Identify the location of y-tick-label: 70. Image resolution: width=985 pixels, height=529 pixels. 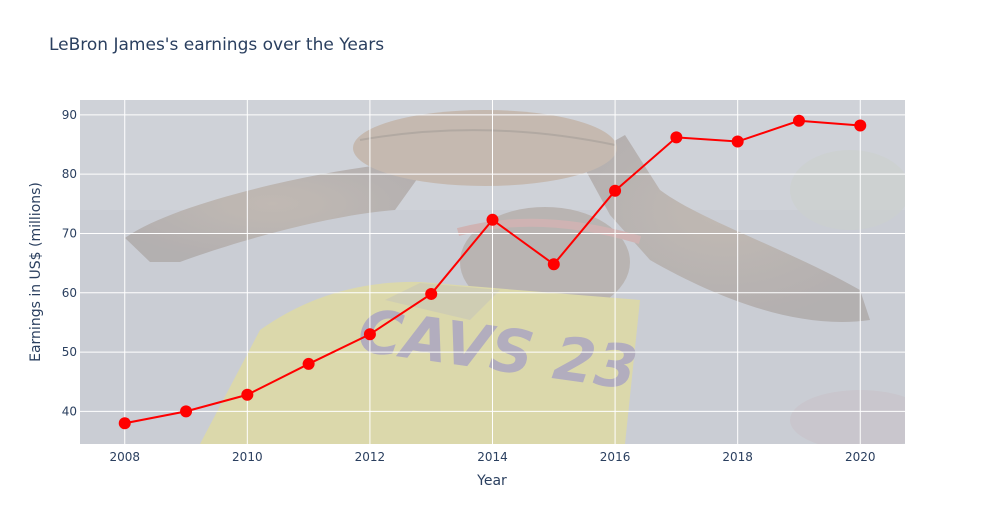
(69, 233).